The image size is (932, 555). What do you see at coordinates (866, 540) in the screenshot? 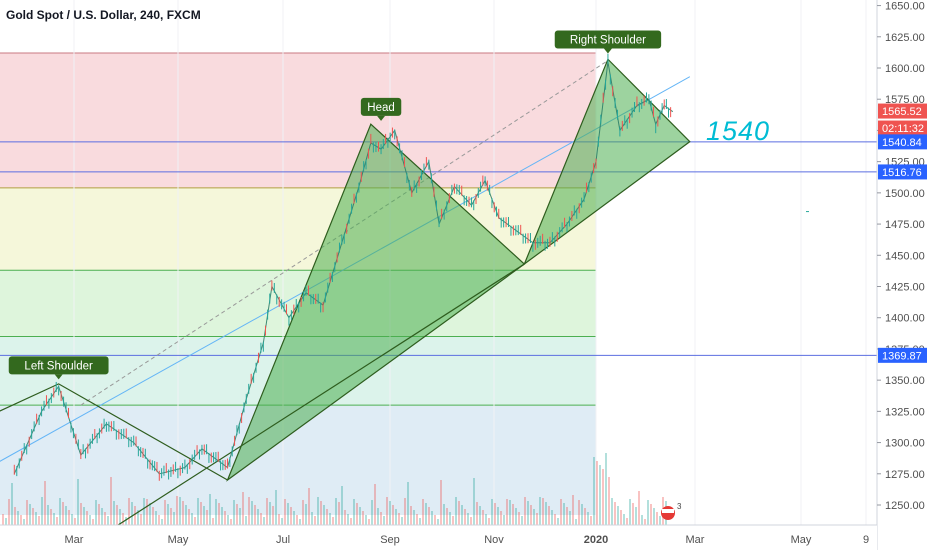
I see `time-tick-label: 9` at bounding box center [866, 540].